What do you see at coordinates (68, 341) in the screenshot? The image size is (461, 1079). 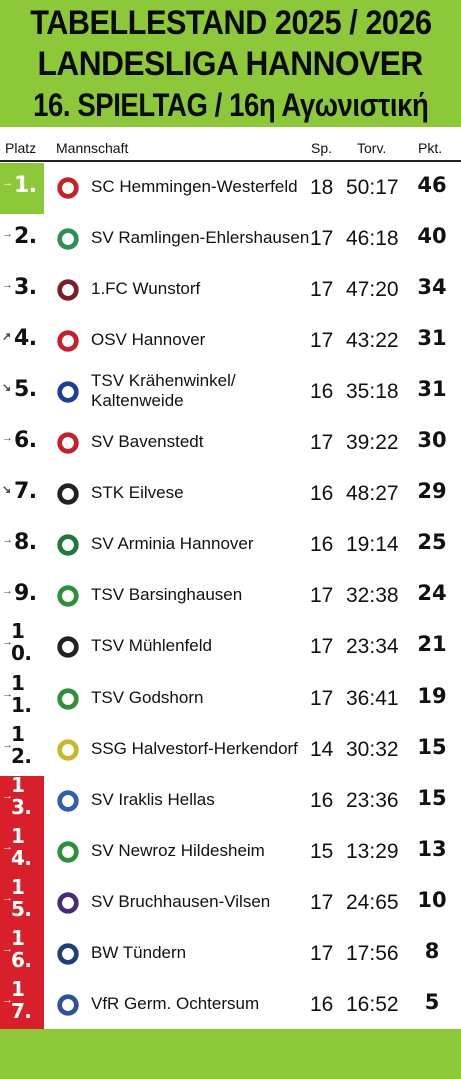 I see `osv-hannover-crest-icon` at bounding box center [68, 341].